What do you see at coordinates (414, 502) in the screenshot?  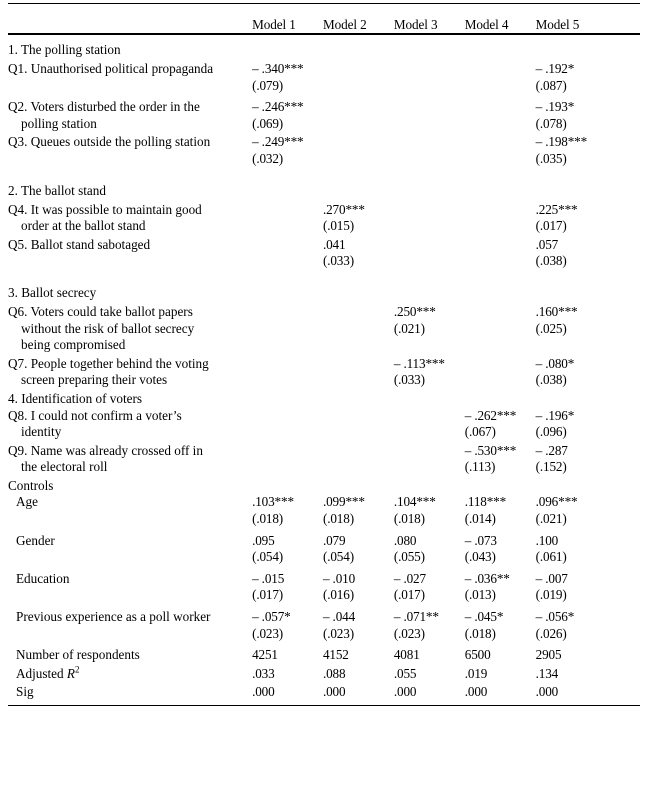 I see `estimate: .104***` at bounding box center [414, 502].